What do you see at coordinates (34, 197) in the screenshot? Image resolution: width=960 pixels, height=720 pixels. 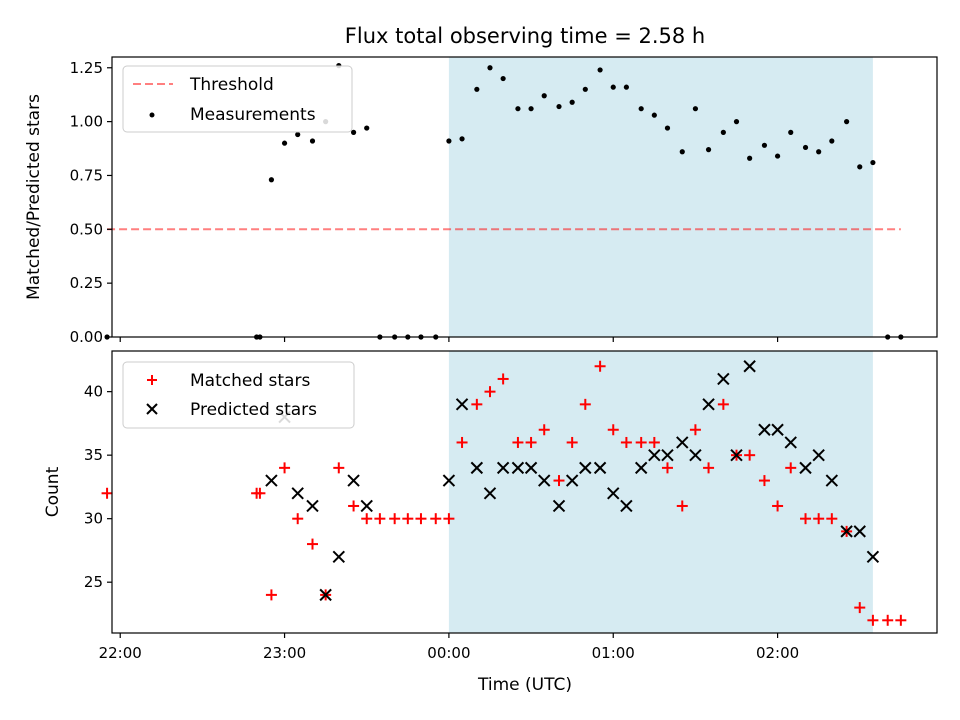 I see `top-y-axis-label: Matched/Predicted stars` at bounding box center [34, 197].